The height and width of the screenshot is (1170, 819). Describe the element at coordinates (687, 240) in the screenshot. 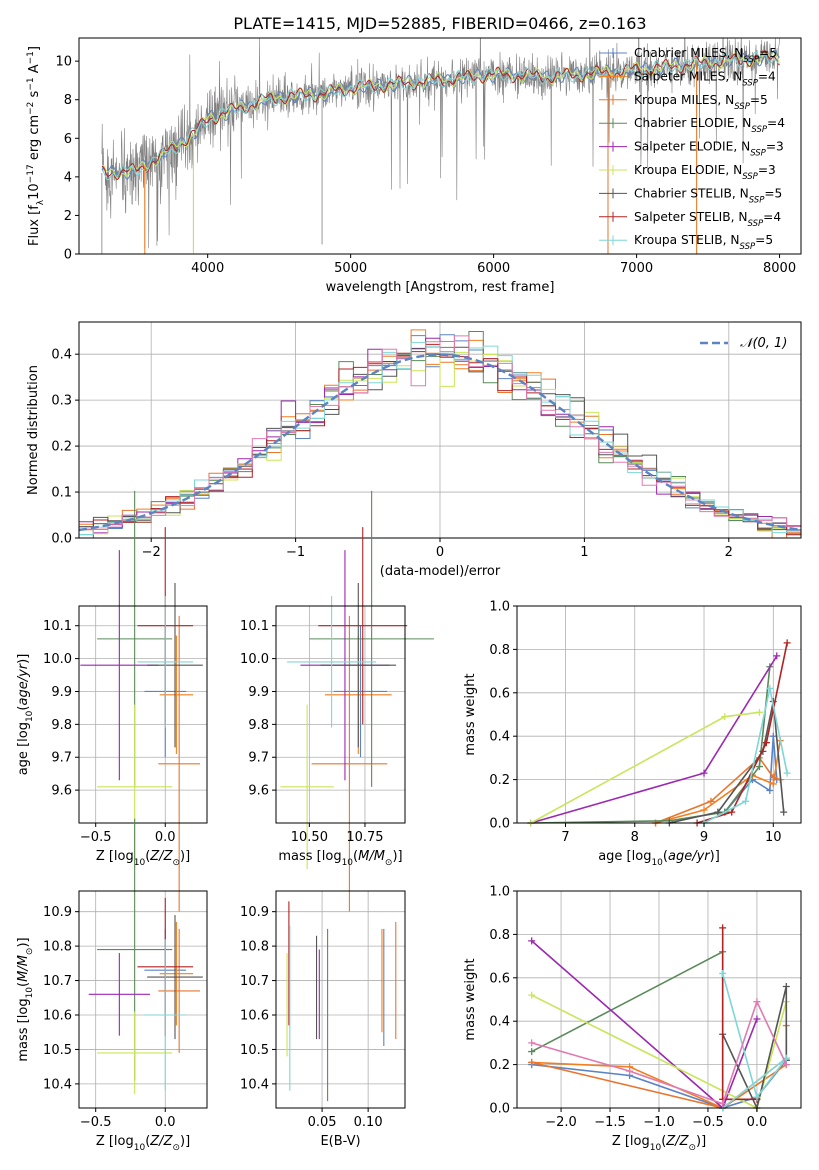

I see `legend-text: Kroupa STELIB, N` at that location.